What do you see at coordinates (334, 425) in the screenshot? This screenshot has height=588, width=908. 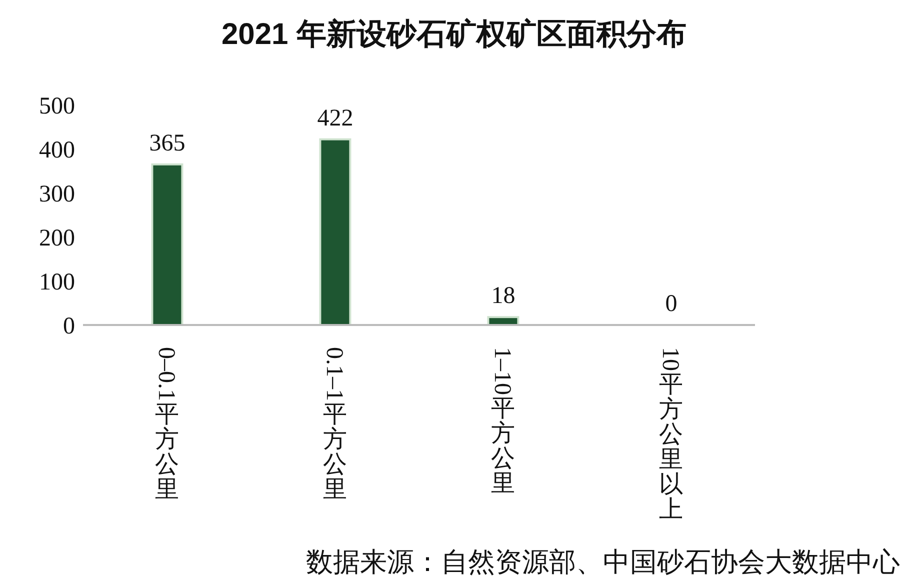 I see `category-label: 0.1–1平方公里` at bounding box center [334, 425].